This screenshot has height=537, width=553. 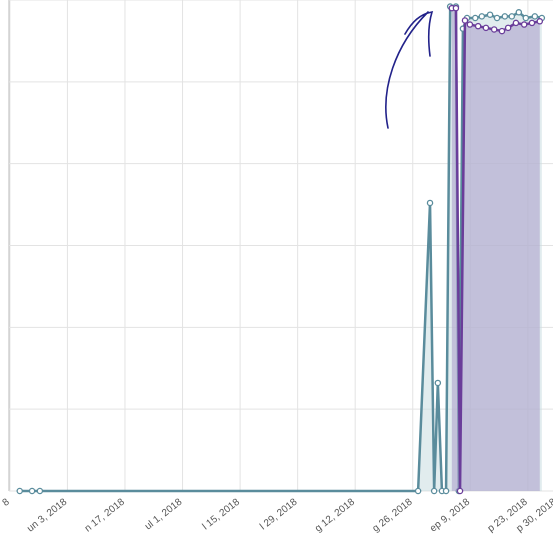 What do you see at coordinates (495, 250) in the screenshot?
I see `series-area` at bounding box center [495, 250].